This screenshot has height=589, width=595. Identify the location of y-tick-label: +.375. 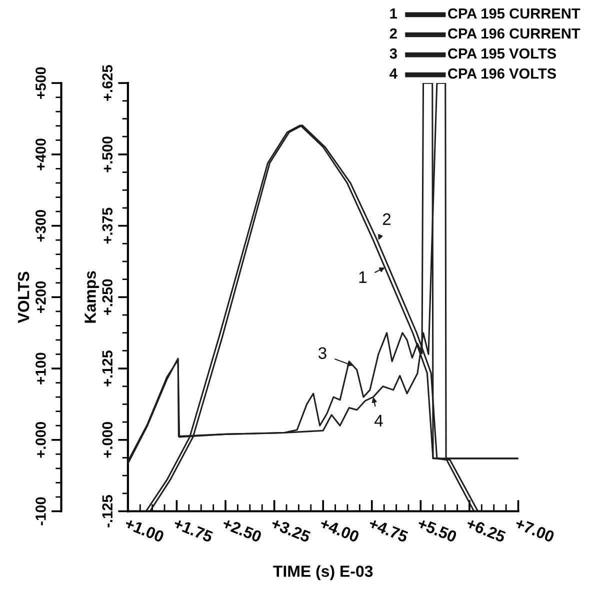
(107, 226).